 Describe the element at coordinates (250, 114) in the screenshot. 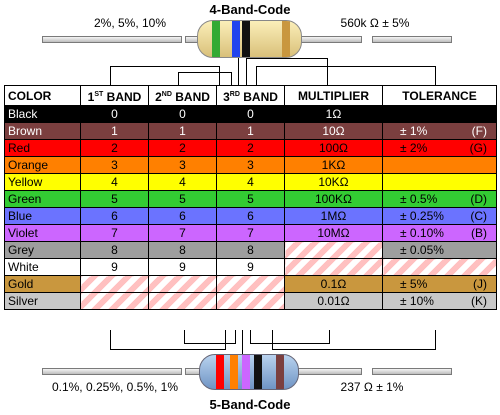

I see `table-row: Black 0 0 0 1Ω` at that location.